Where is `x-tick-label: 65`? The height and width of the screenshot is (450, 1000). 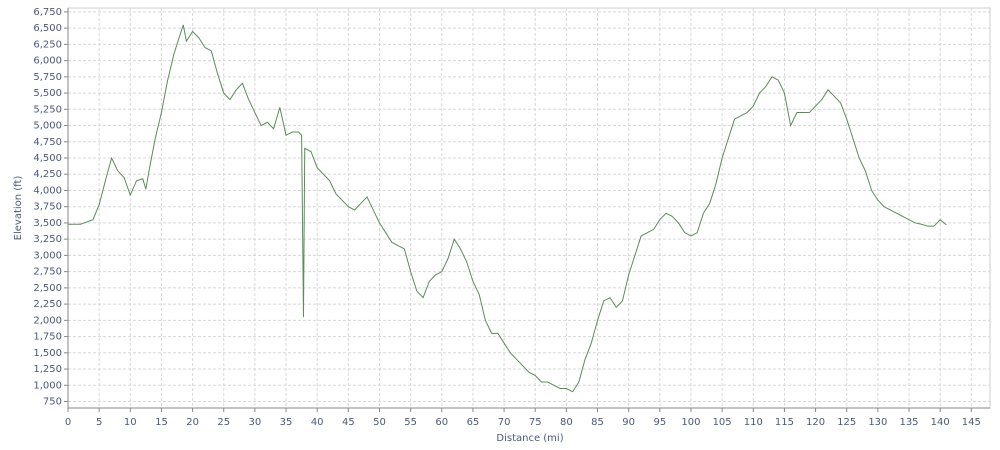 x-tick-label: 65 is located at coordinates (473, 422).